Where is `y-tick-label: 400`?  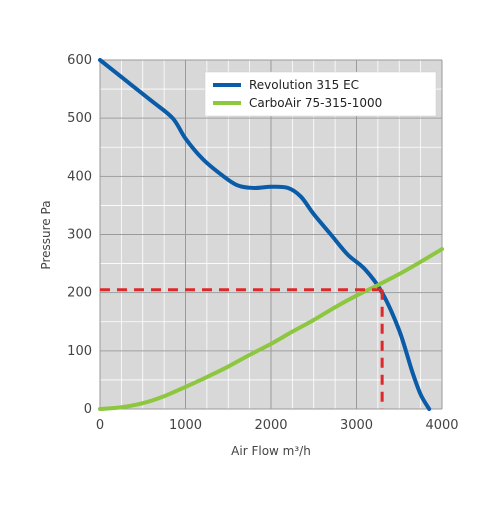 y-tick-label: 400 is located at coordinates (79, 176).